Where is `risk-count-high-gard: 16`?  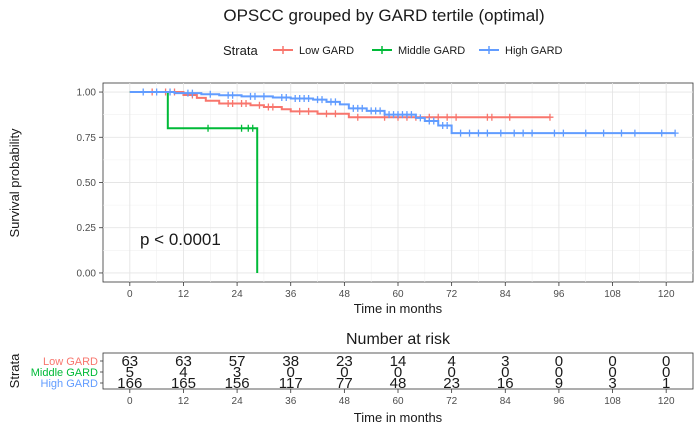
risk-count-high-gard: 16 is located at coordinates (505, 383).